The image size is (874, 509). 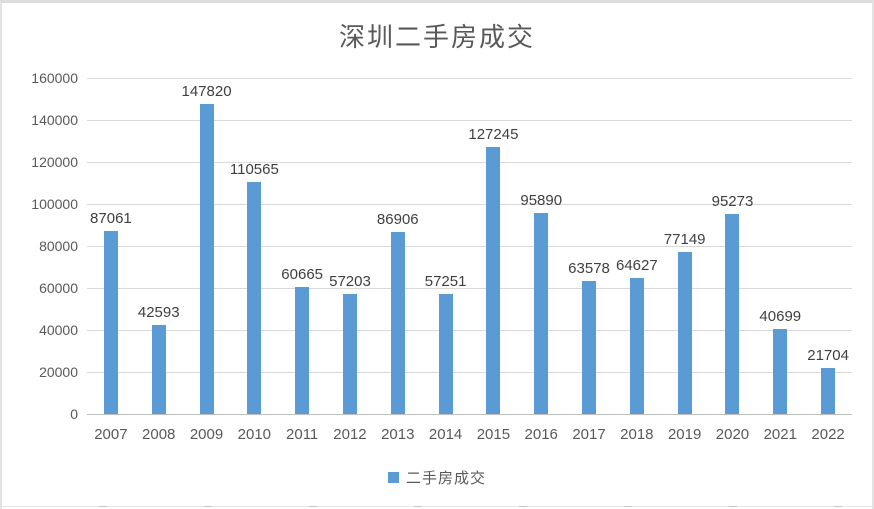 I want to click on x-tick-label-2007: 2007, so click(x=111, y=434).